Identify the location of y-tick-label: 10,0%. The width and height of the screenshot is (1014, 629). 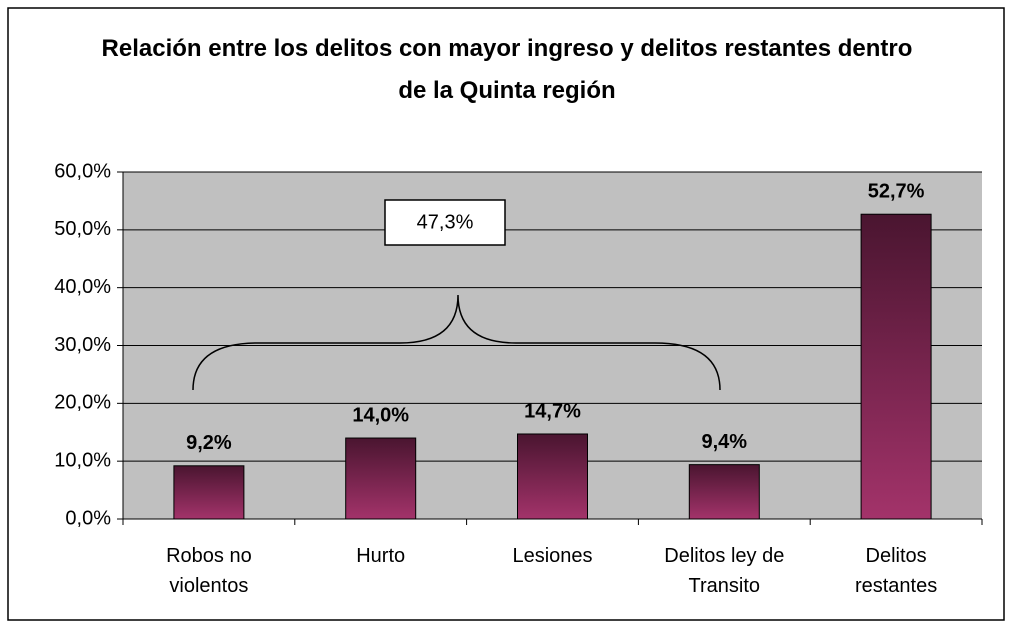
(82, 460).